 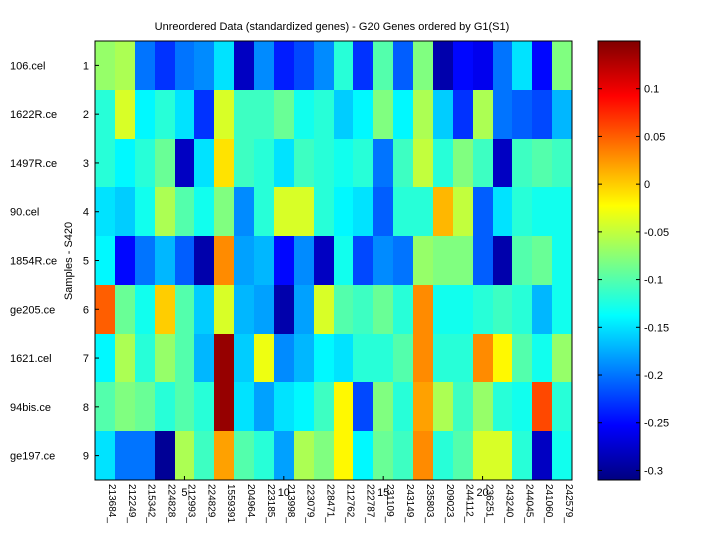 What do you see at coordinates (562, 455) in the screenshot?
I see `heatmap-cell-r9-c24` at bounding box center [562, 455].